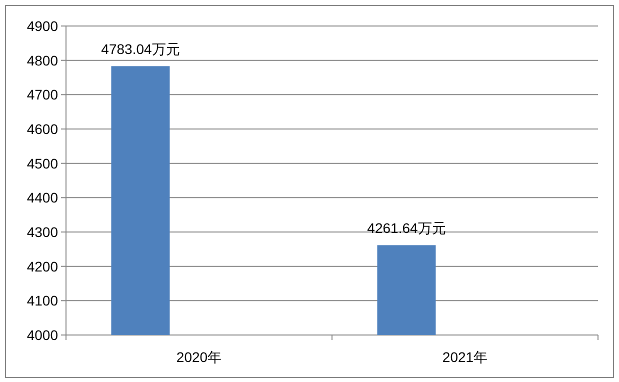 This screenshot has height=382, width=619. What do you see at coordinates (42, 94) in the screenshot?
I see `y-tick-label: 4700` at bounding box center [42, 94].